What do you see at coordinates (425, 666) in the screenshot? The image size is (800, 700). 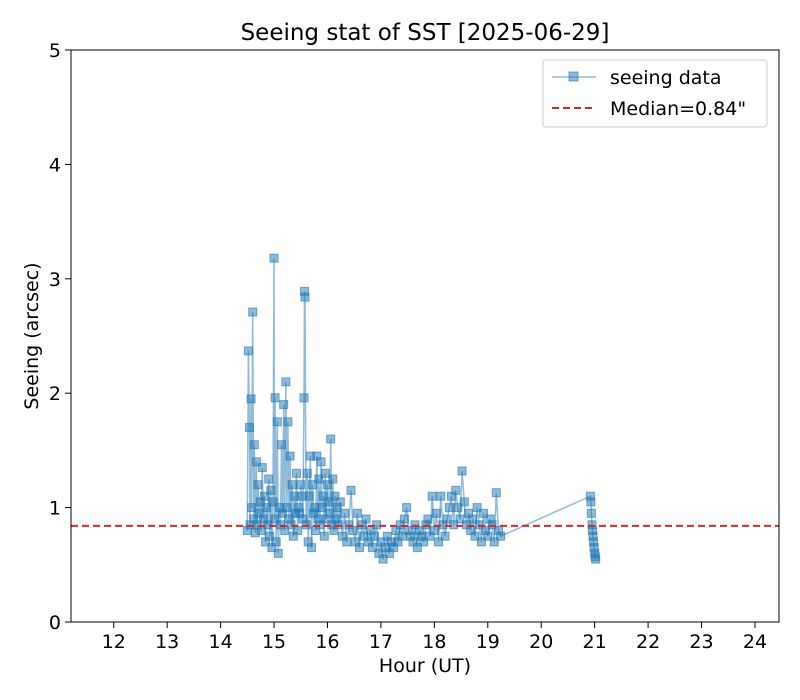 I see `x-axis-label: Hour (UT)` at bounding box center [425, 666].